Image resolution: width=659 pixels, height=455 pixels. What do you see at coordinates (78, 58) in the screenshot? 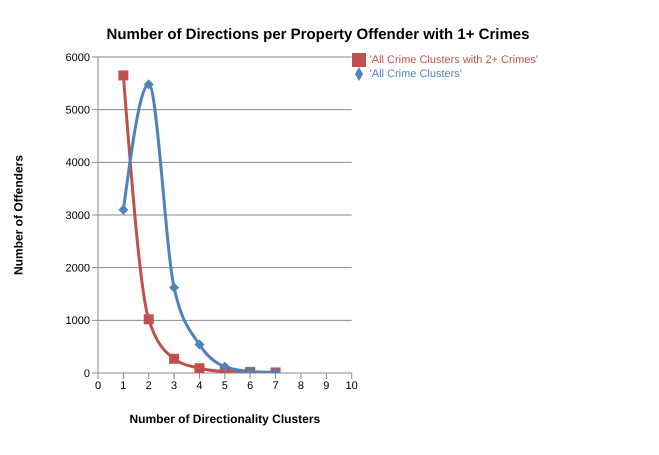
I see `y-tick-label: 6000` at bounding box center [78, 58].